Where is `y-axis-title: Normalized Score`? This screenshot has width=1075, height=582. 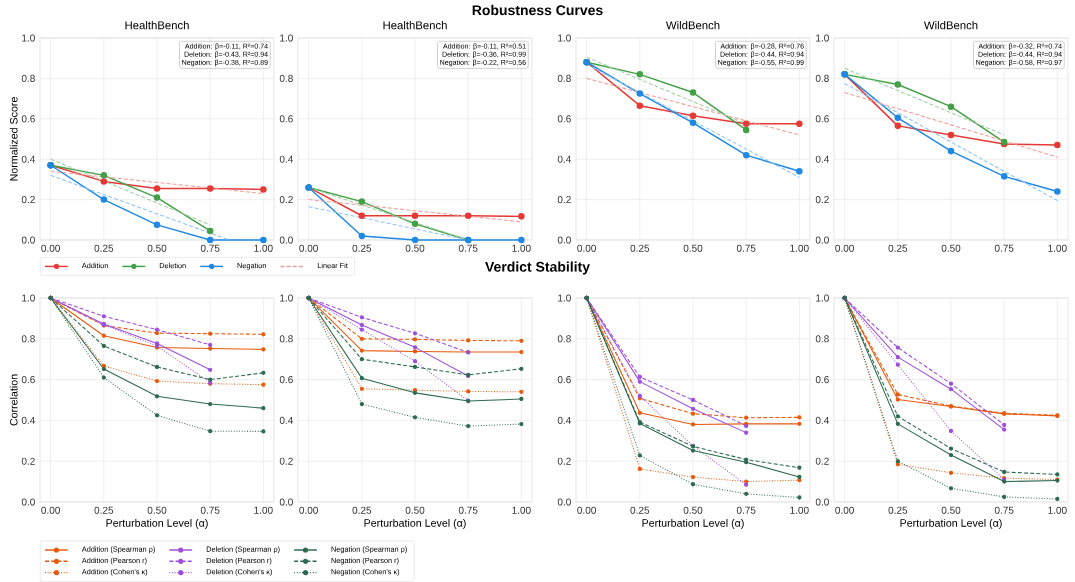 y-axis-title: Normalized Score is located at coordinates (13, 139).